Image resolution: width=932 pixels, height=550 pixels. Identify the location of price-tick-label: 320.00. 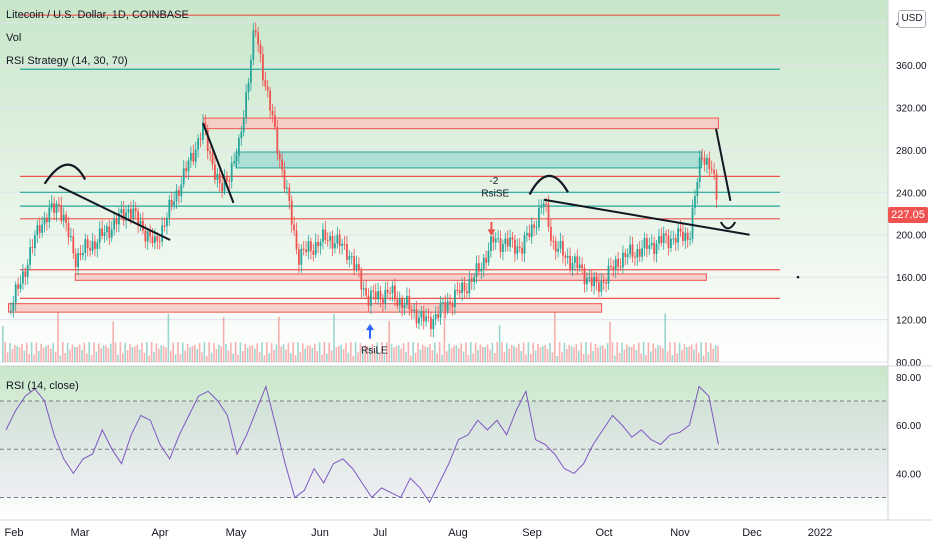
(911, 108).